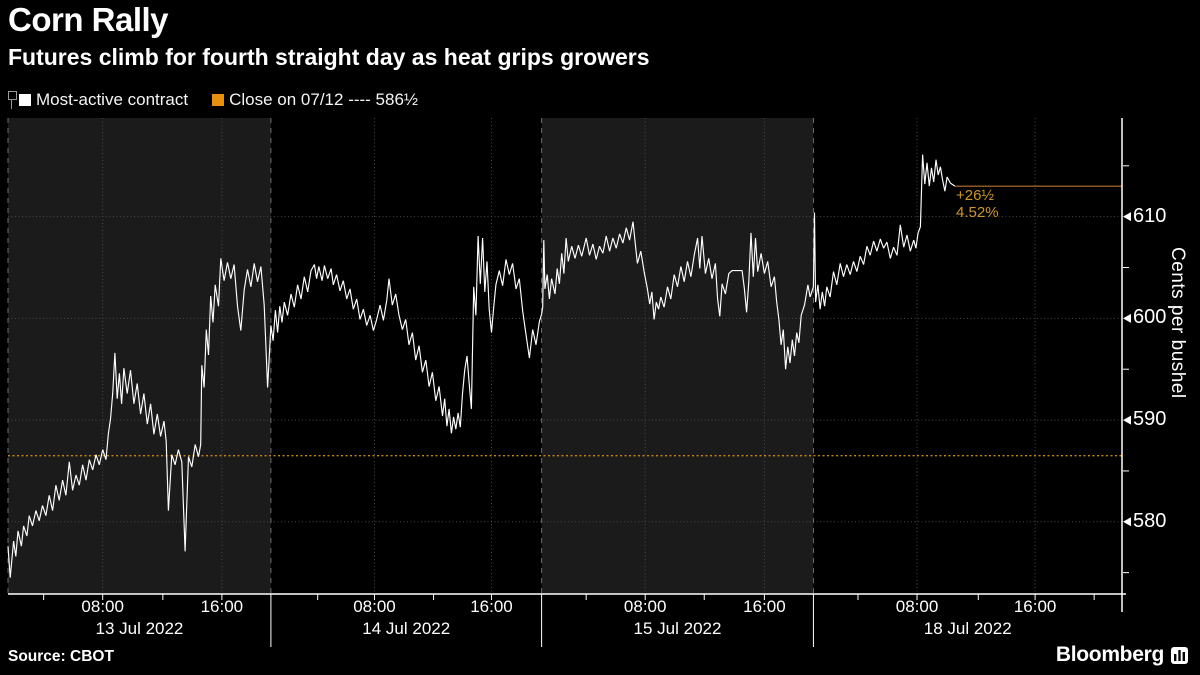 The height and width of the screenshot is (675, 1200). Describe the element at coordinates (12, 100) in the screenshot. I see `chart-flag-marker-icon` at that location.